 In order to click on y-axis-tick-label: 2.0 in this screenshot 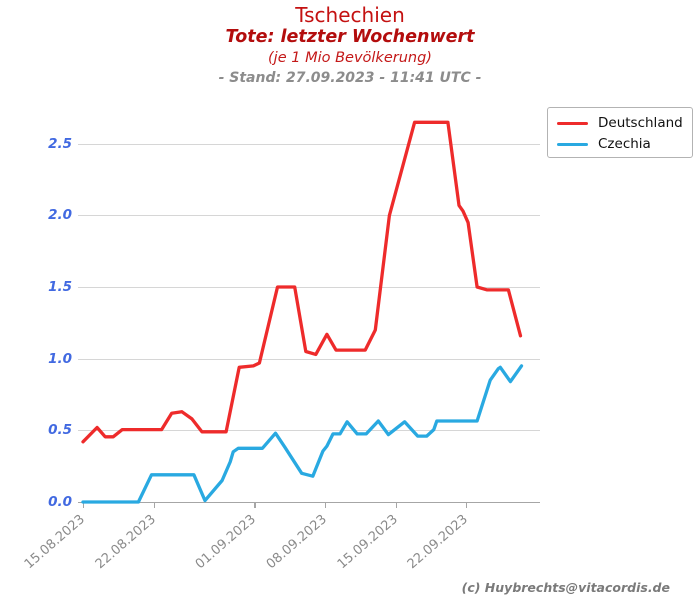, I will do `click(60, 215)`.